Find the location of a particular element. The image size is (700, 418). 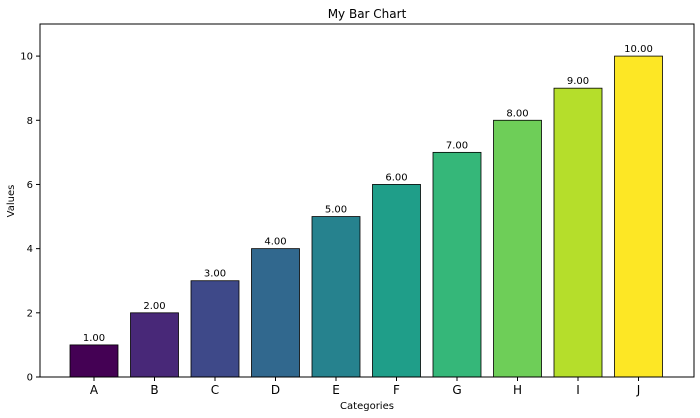

y-tick-label: 0 is located at coordinates (30, 378).